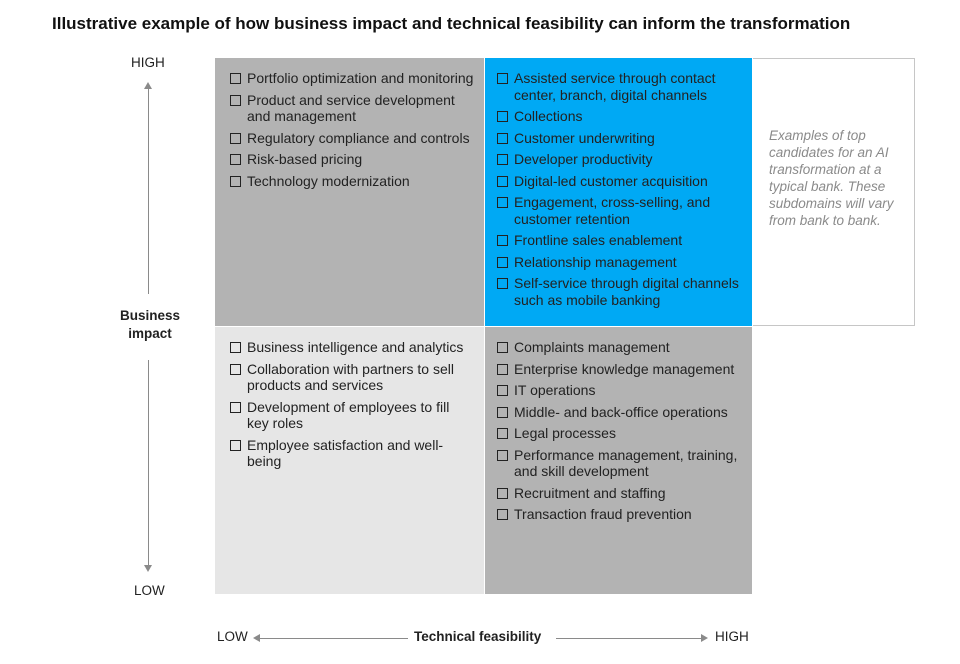  I want to click on list-item: Portfolio optimization and monitoring, so click(352, 78).